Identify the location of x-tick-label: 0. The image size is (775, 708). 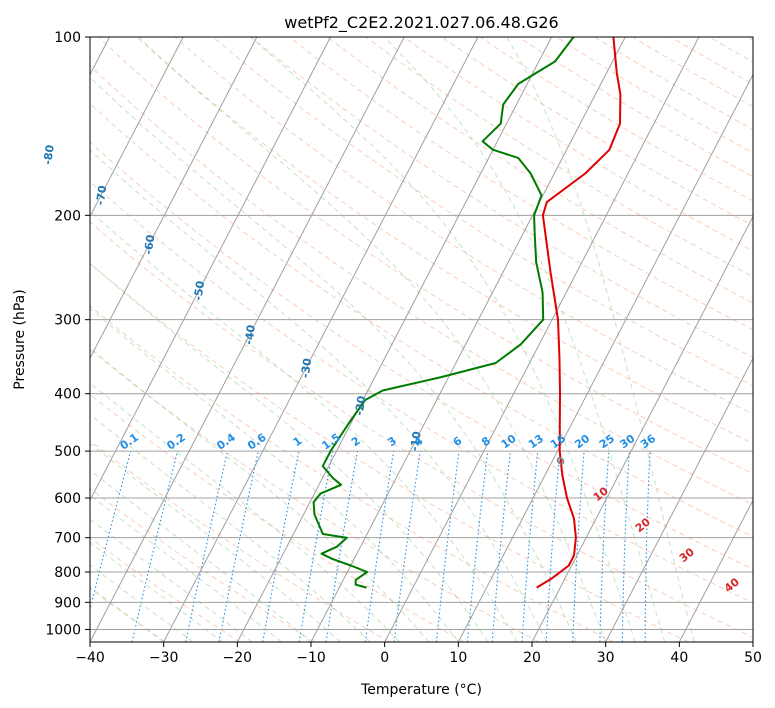
(384, 658).